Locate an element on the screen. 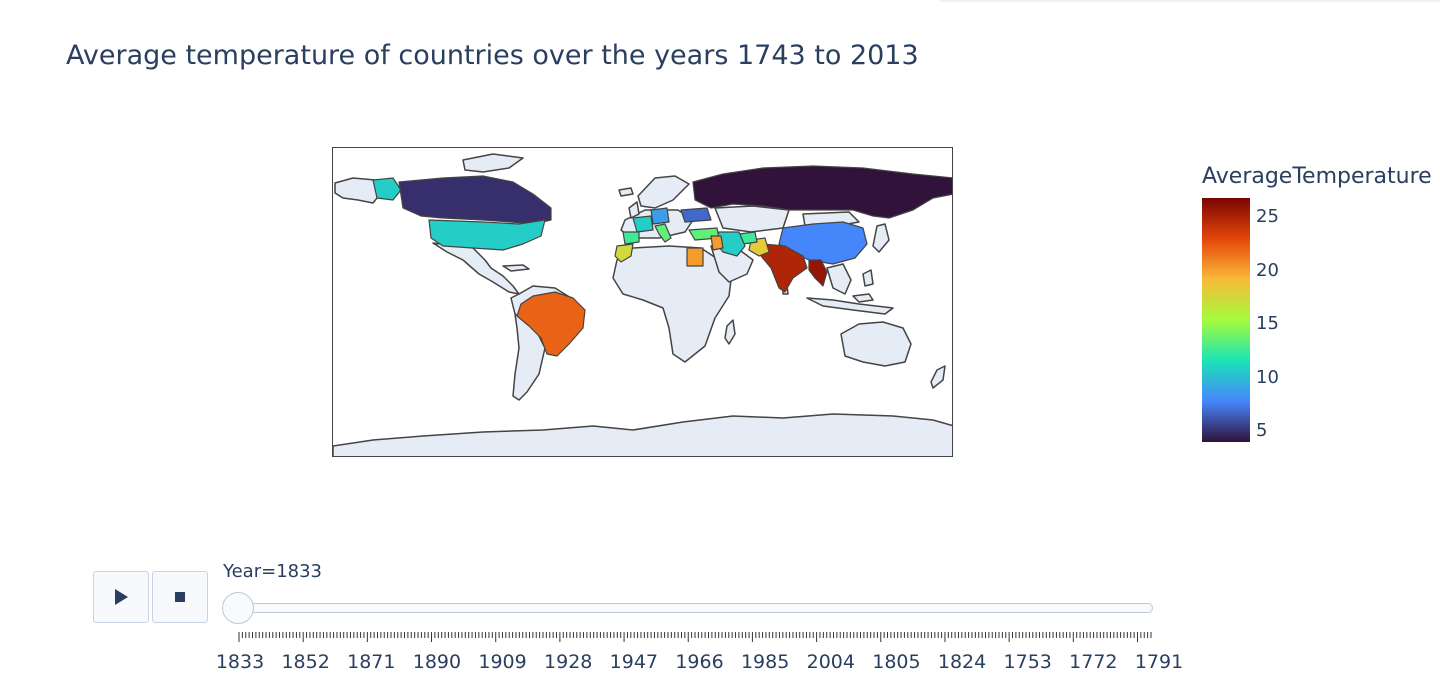  land-alaska is located at coordinates (358, 190).